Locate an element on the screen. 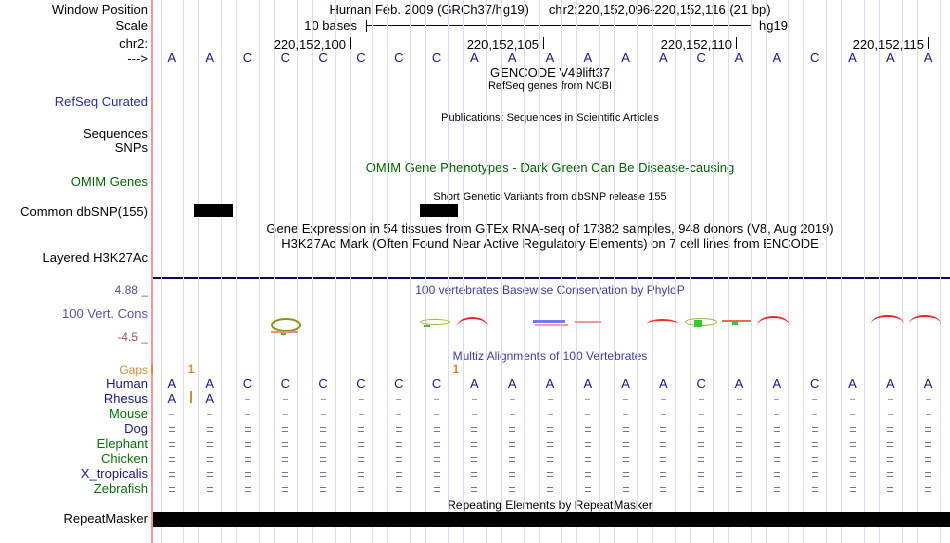  track-title-repeatmasker: Repeating Elements by RepeatMasker is located at coordinates (550, 505).